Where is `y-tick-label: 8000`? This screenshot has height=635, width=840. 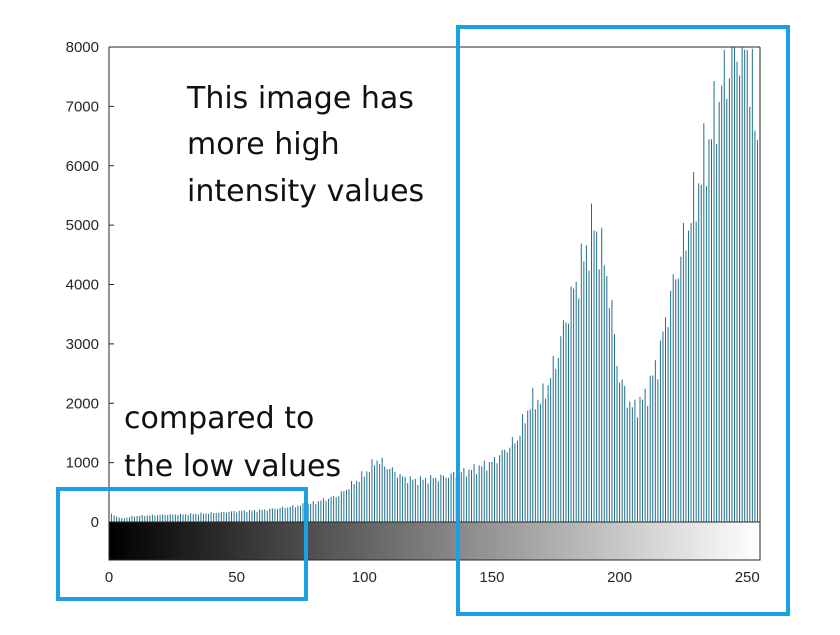
y-tick-label: 8000 is located at coordinates (82, 47).